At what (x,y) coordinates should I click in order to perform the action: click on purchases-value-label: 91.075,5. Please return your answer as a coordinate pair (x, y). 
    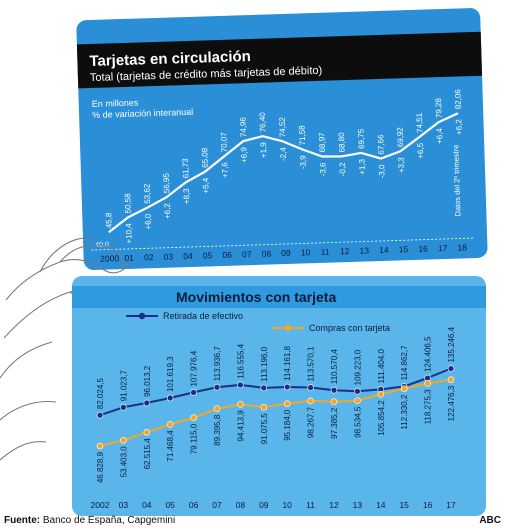
    Looking at the image, I should click on (264, 429).